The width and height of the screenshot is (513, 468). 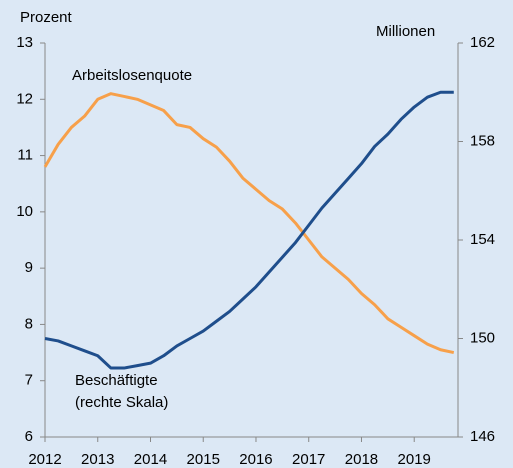 What do you see at coordinates (24, 42) in the screenshot?
I see `y-tick-label: 13` at bounding box center [24, 42].